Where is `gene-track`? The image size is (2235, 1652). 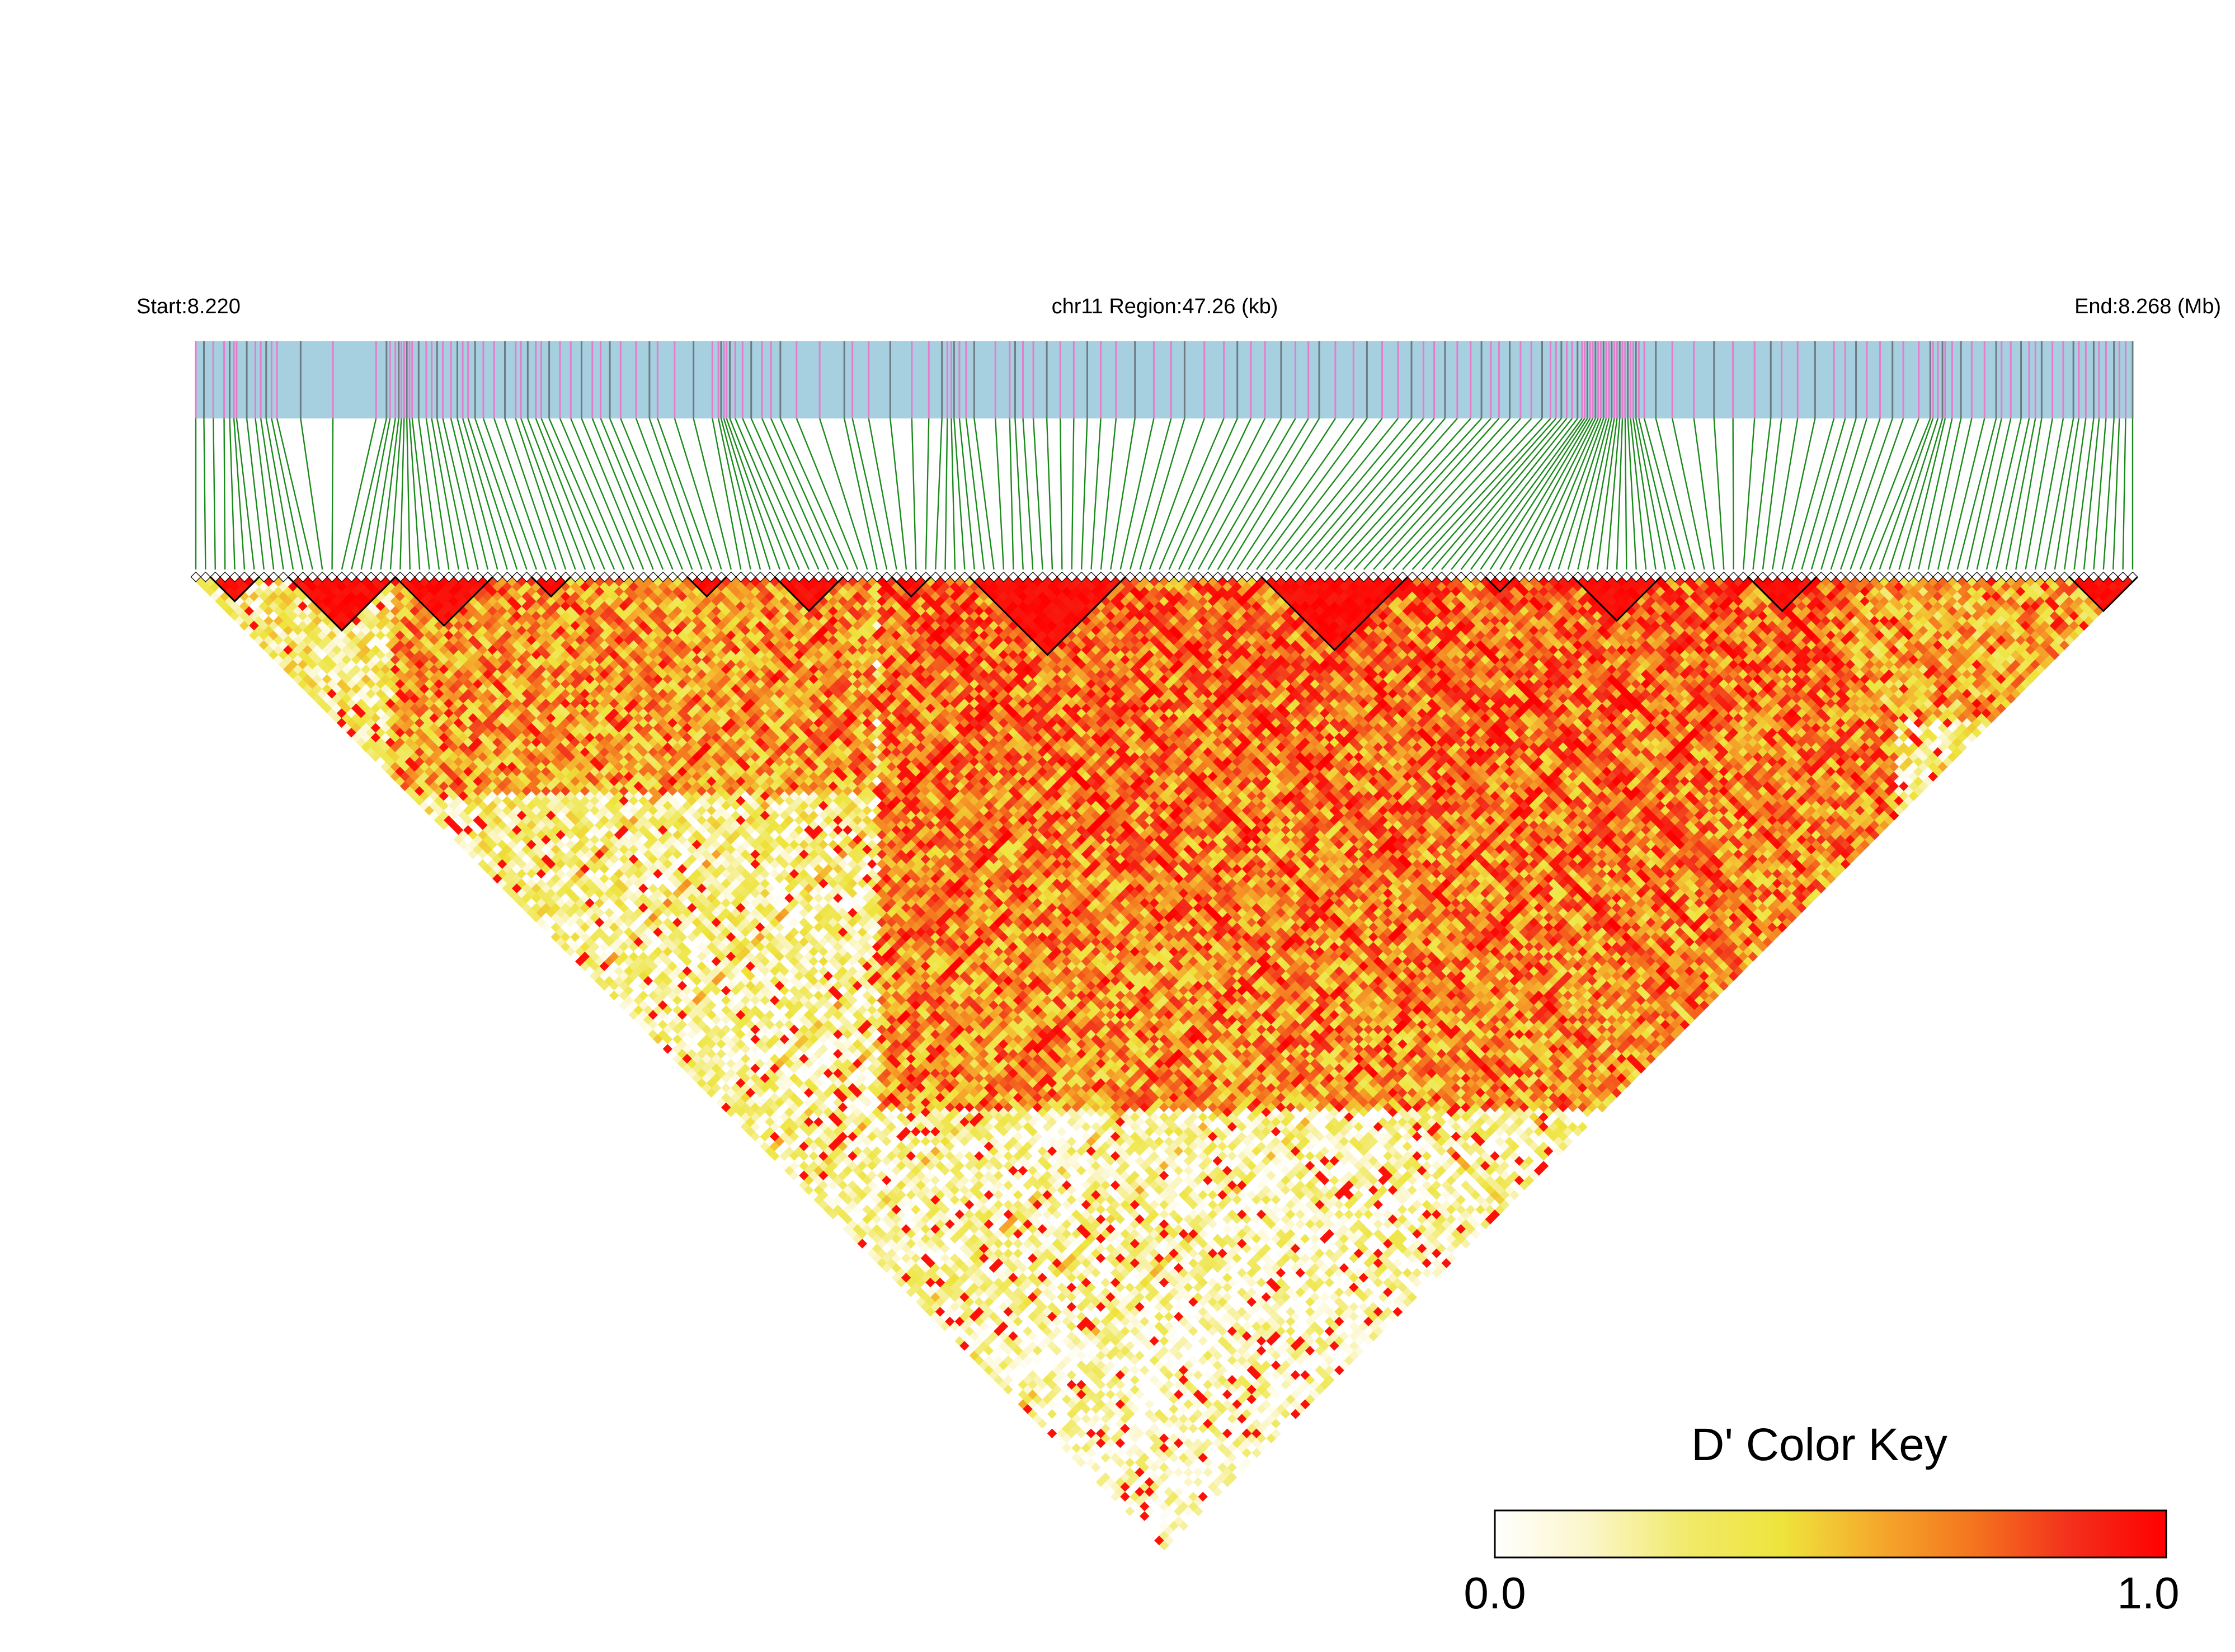
gene-track is located at coordinates (1164, 379).